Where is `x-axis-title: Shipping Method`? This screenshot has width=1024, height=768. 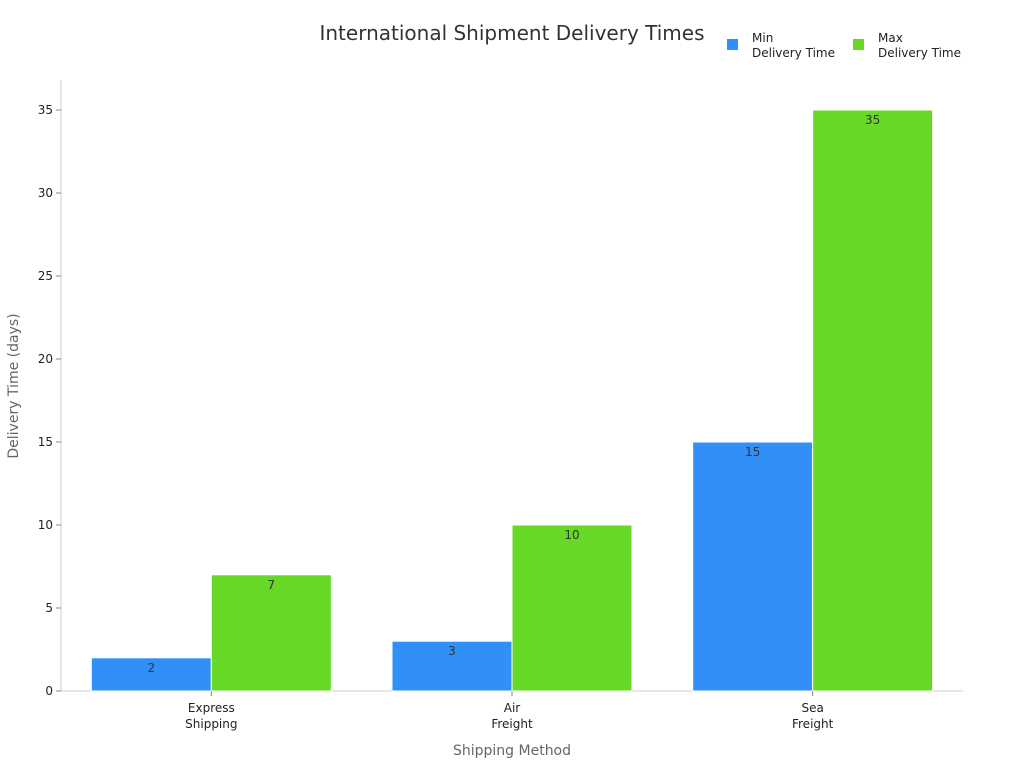 x-axis-title: Shipping Method is located at coordinates (512, 751).